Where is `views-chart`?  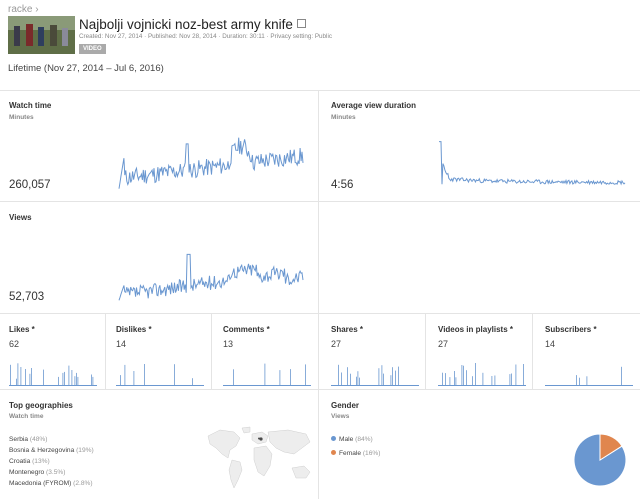
views-chart is located at coordinates (211, 274).